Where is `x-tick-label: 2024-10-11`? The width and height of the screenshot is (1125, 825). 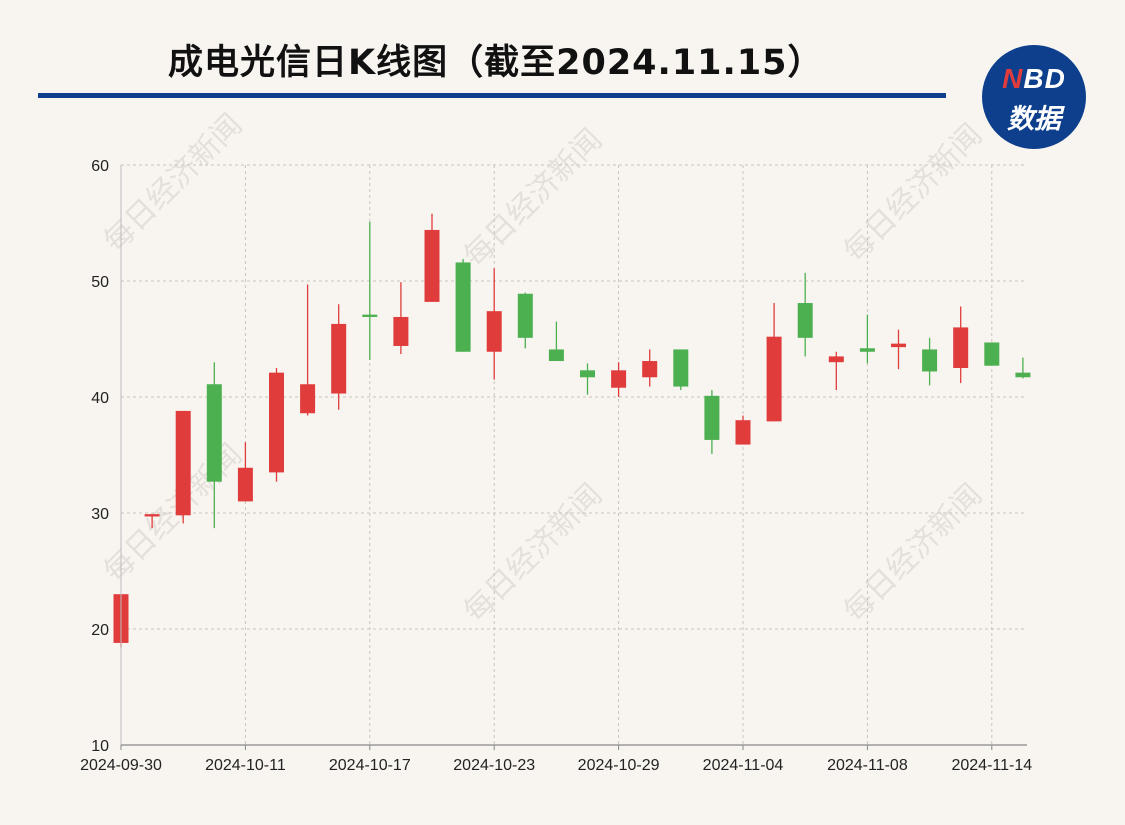 x-tick-label: 2024-10-11 is located at coordinates (245, 765).